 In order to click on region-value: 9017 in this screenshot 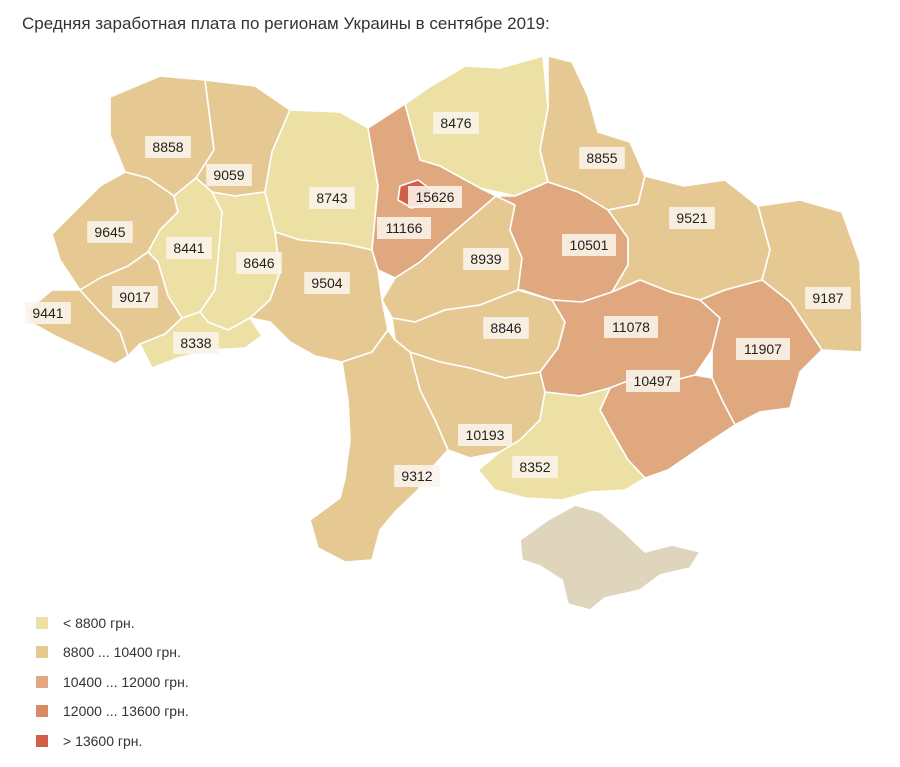, I will do `click(134, 297)`.